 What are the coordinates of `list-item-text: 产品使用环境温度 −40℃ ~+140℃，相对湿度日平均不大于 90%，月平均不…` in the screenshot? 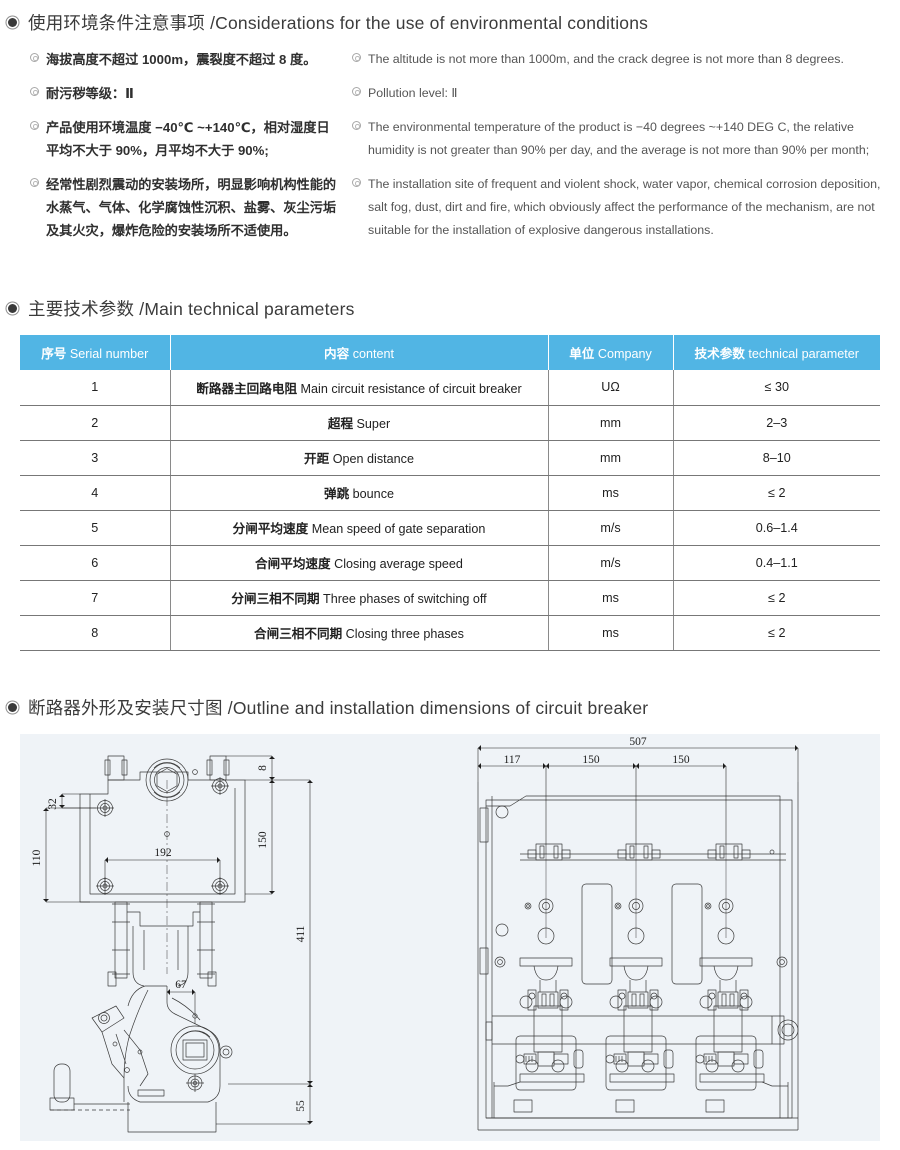 It's located at (188, 139).